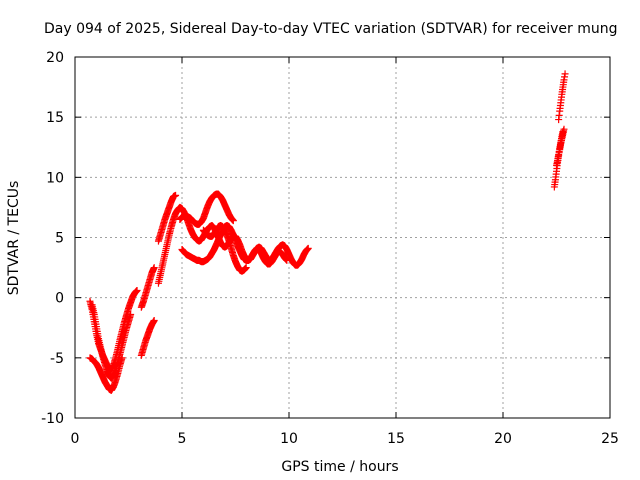  I want to click on x-tick-label: 10, so click(289, 439).